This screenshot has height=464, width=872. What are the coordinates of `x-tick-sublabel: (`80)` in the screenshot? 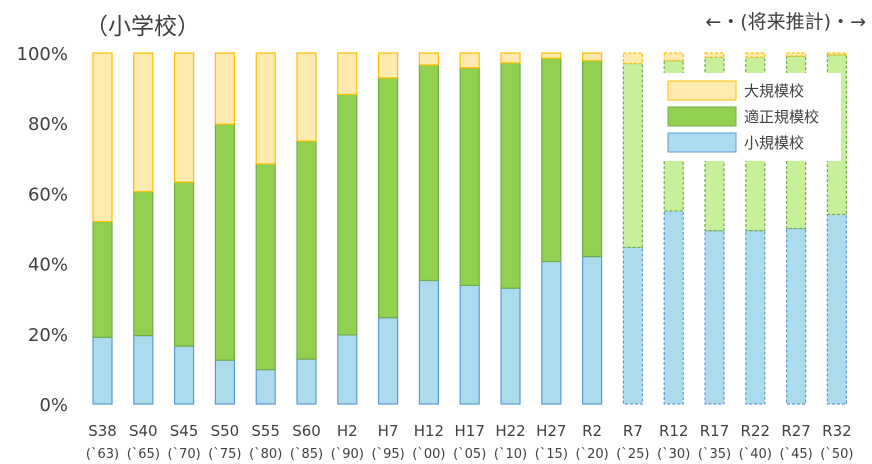 It's located at (265, 454).